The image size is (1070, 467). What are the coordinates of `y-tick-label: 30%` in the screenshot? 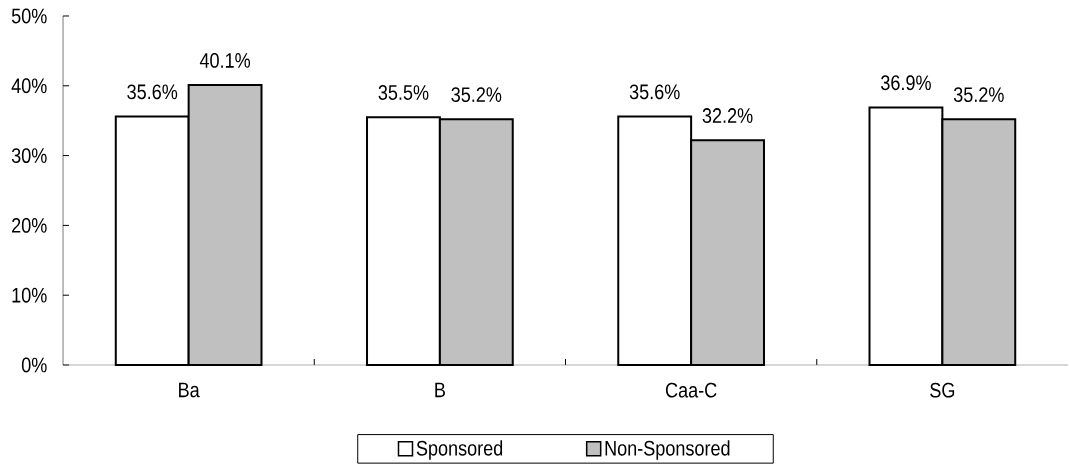 It's located at (29, 156).